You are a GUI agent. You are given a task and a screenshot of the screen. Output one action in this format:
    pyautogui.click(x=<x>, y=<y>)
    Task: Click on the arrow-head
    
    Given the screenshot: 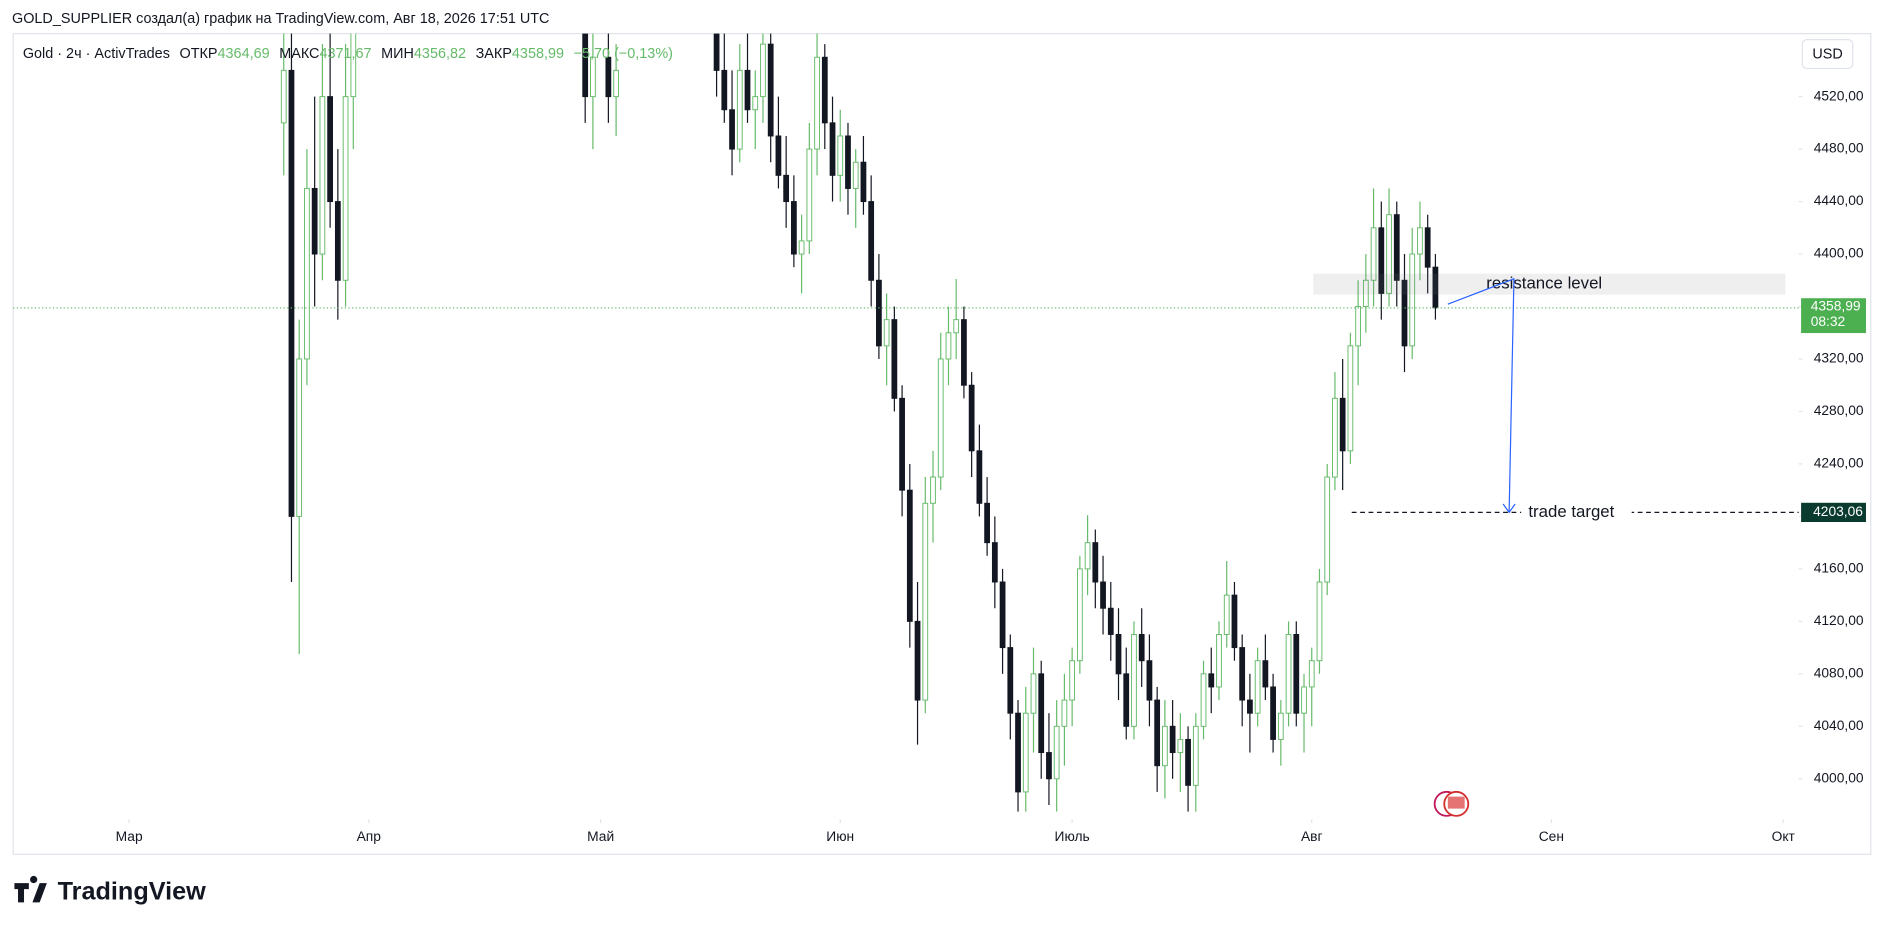 What is the action you would take?
    pyautogui.click(x=1509, y=508)
    